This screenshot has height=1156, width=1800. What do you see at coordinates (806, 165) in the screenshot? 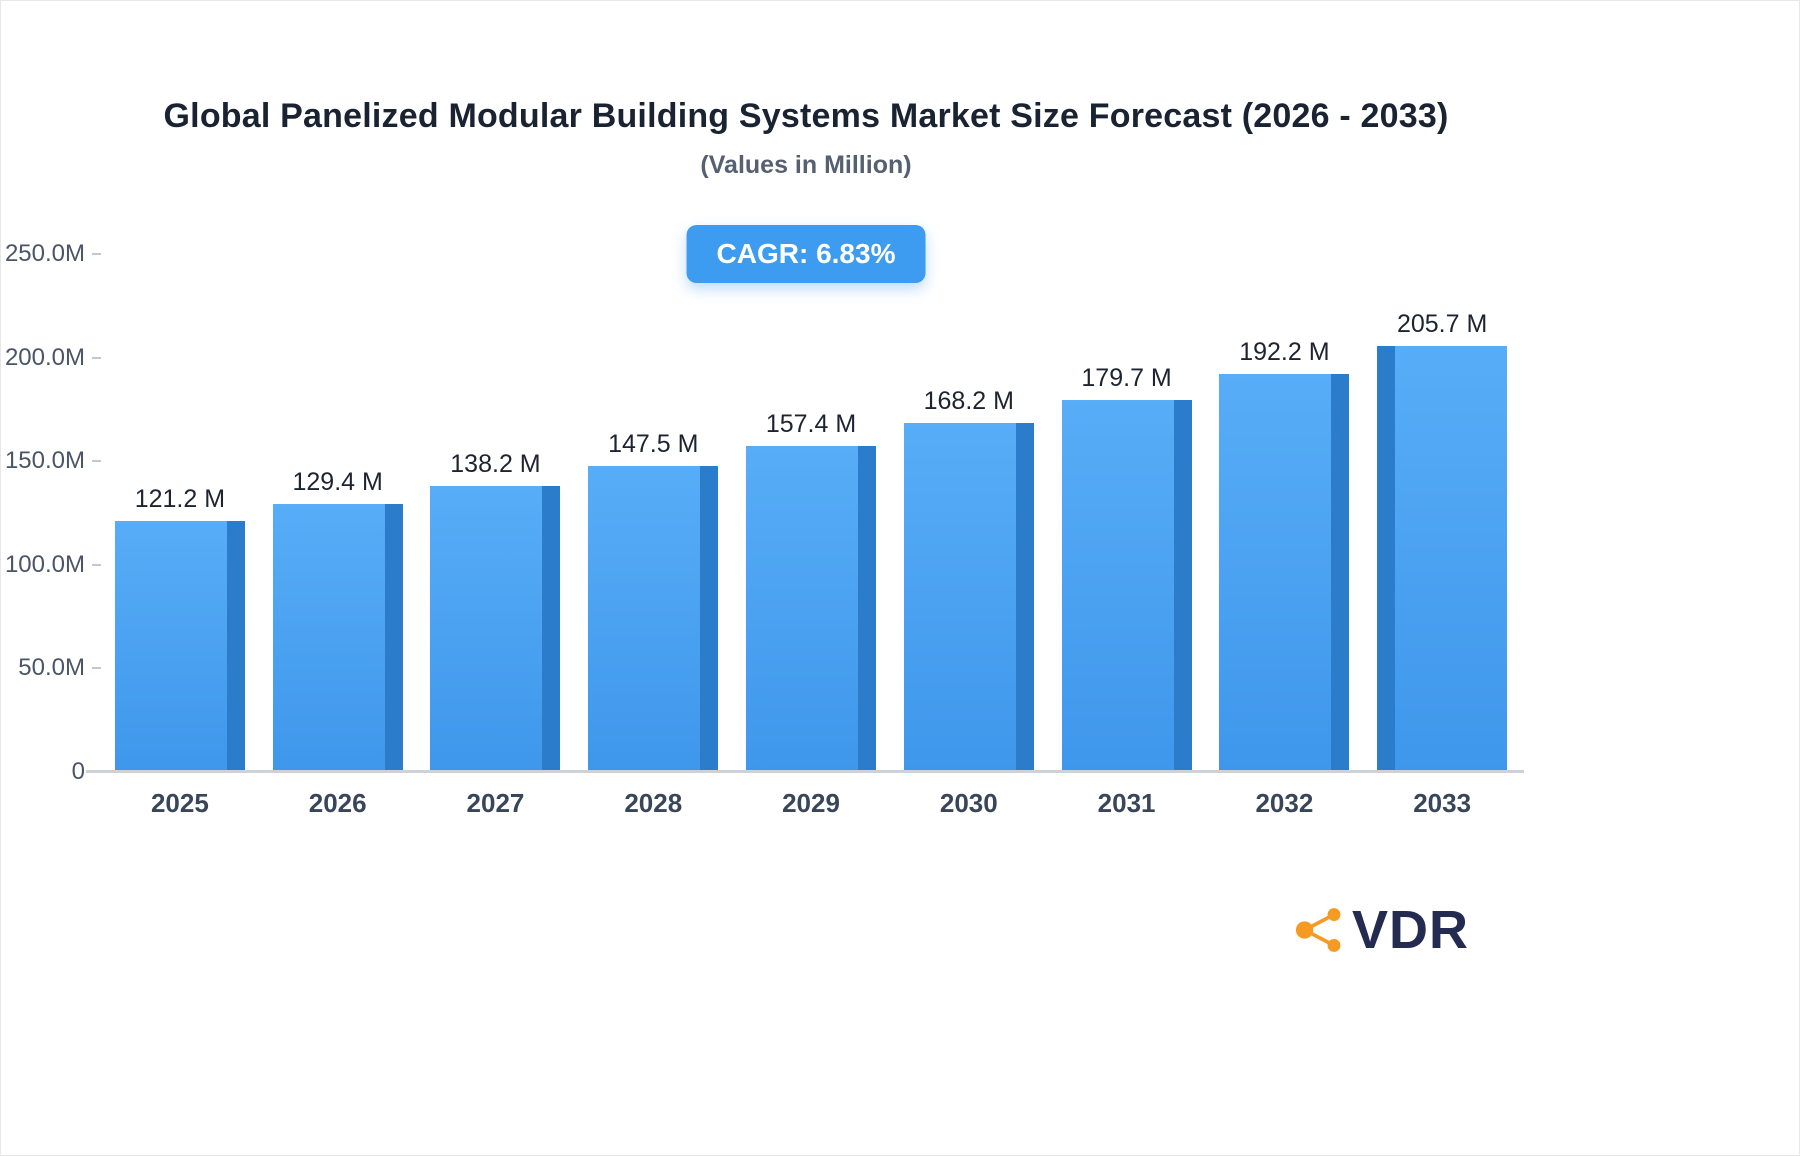
I see `chart-subtitle: (Values in Million)` at bounding box center [806, 165].